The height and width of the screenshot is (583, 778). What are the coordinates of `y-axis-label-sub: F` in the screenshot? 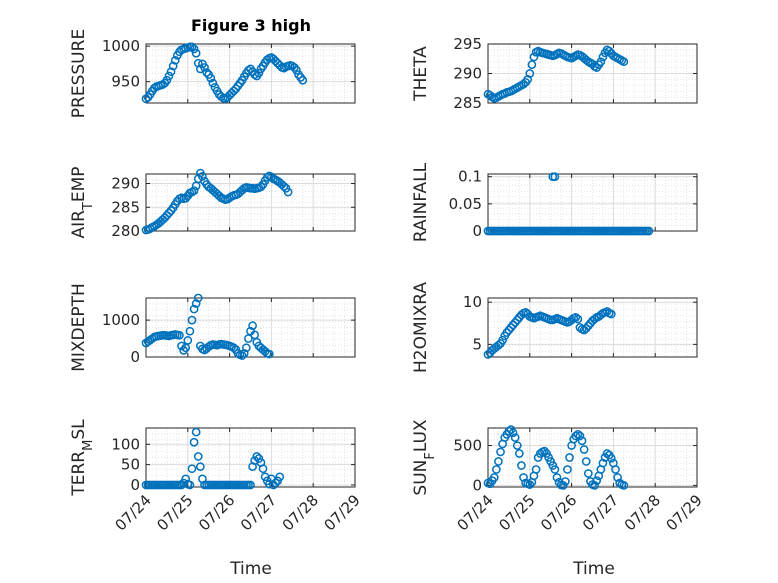 It's located at (430, 455).